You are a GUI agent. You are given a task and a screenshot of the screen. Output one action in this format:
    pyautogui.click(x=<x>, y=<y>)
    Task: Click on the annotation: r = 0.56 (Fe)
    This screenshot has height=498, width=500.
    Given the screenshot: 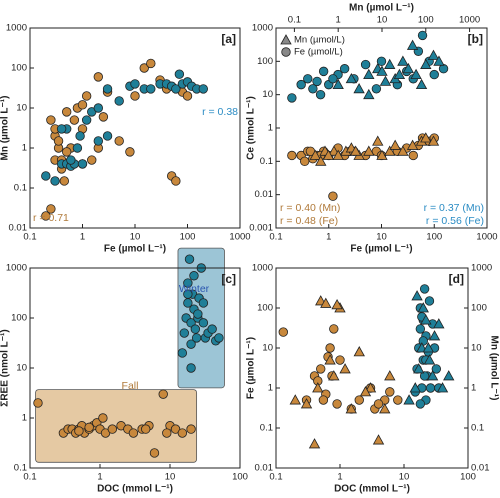 What is the action you would take?
    pyautogui.click(x=455, y=221)
    